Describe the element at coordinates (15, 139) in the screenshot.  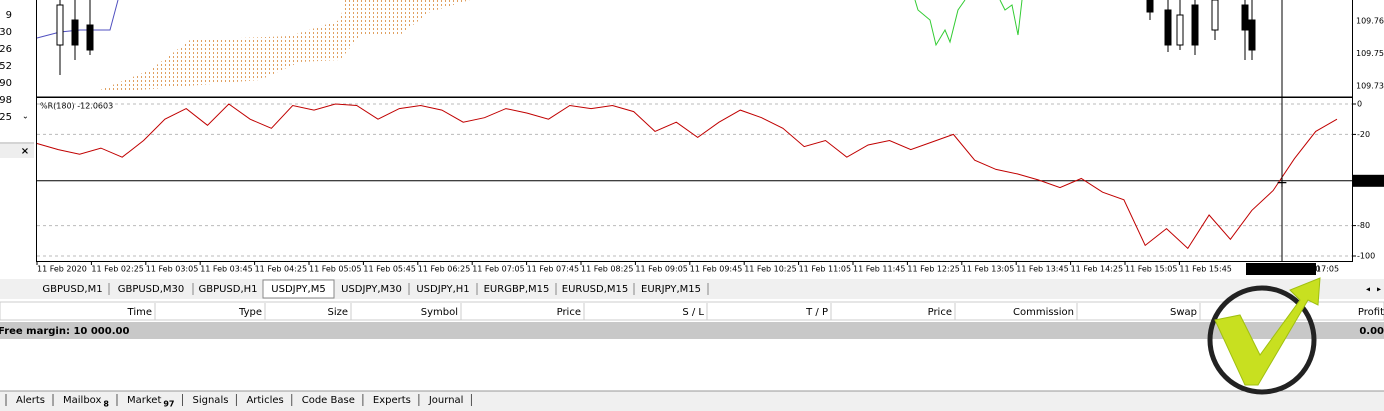
I see `market-watch-panel` at that location.